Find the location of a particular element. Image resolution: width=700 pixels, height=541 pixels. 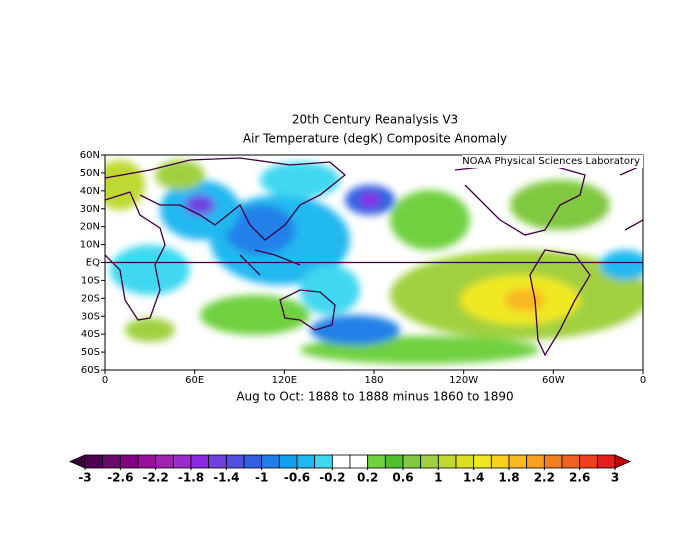

colorbar-label: 2.2 is located at coordinates (544, 478).